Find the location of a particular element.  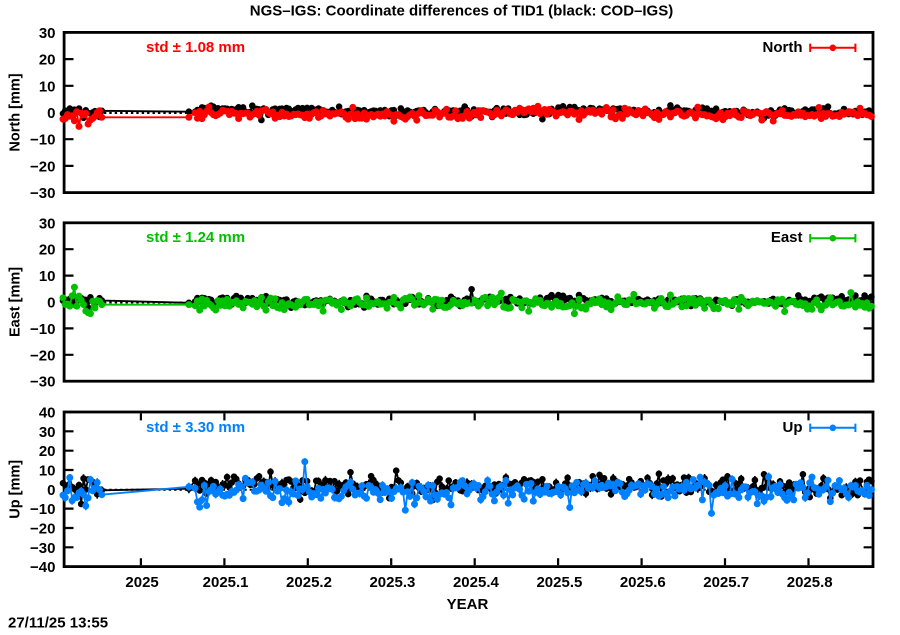

svg-text: 40 is located at coordinates (47, 413).